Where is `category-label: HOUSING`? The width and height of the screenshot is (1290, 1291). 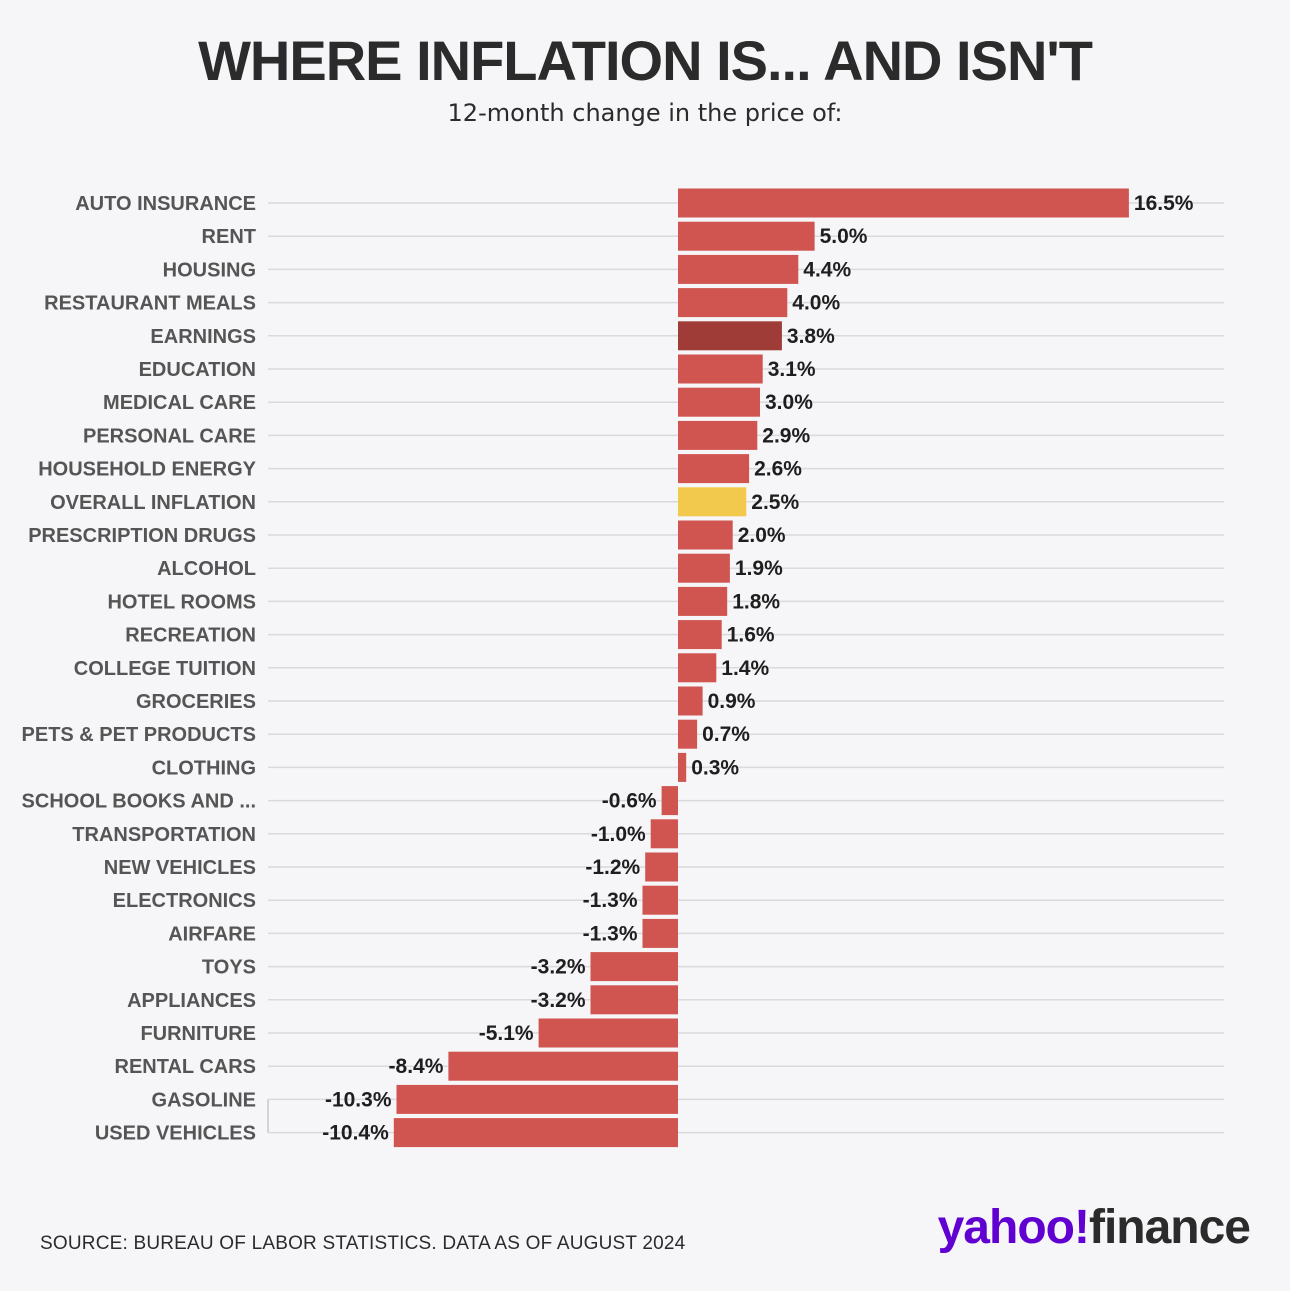 category-label: HOUSING is located at coordinates (209, 270).